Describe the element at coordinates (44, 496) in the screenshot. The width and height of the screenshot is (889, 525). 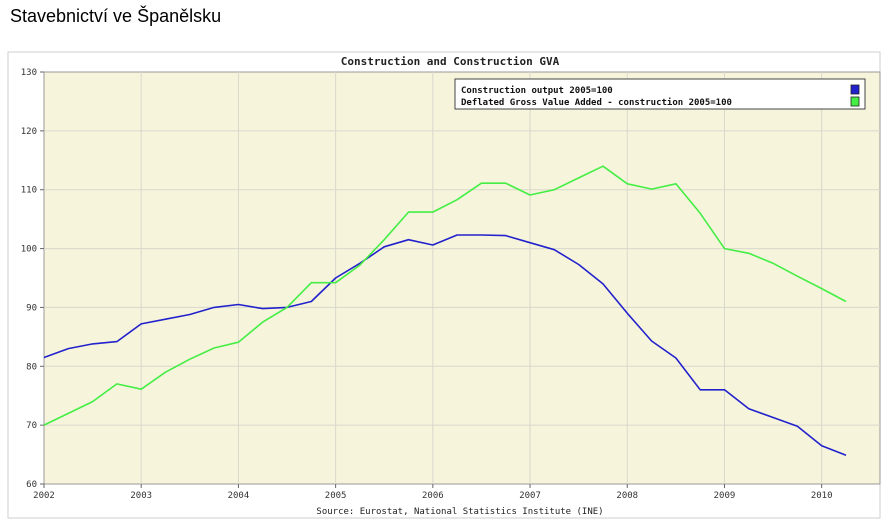
I see `x-tick-label: 2002` at that location.